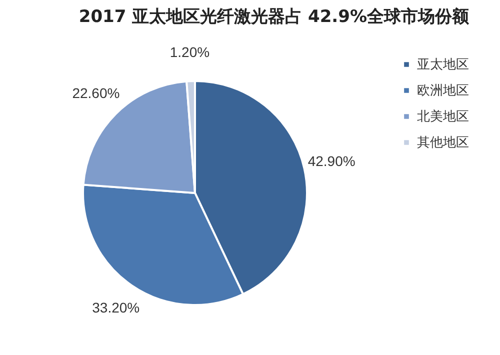 The width and height of the screenshot is (500, 355). I want to click on legend-label: 北美地区, so click(443, 116).